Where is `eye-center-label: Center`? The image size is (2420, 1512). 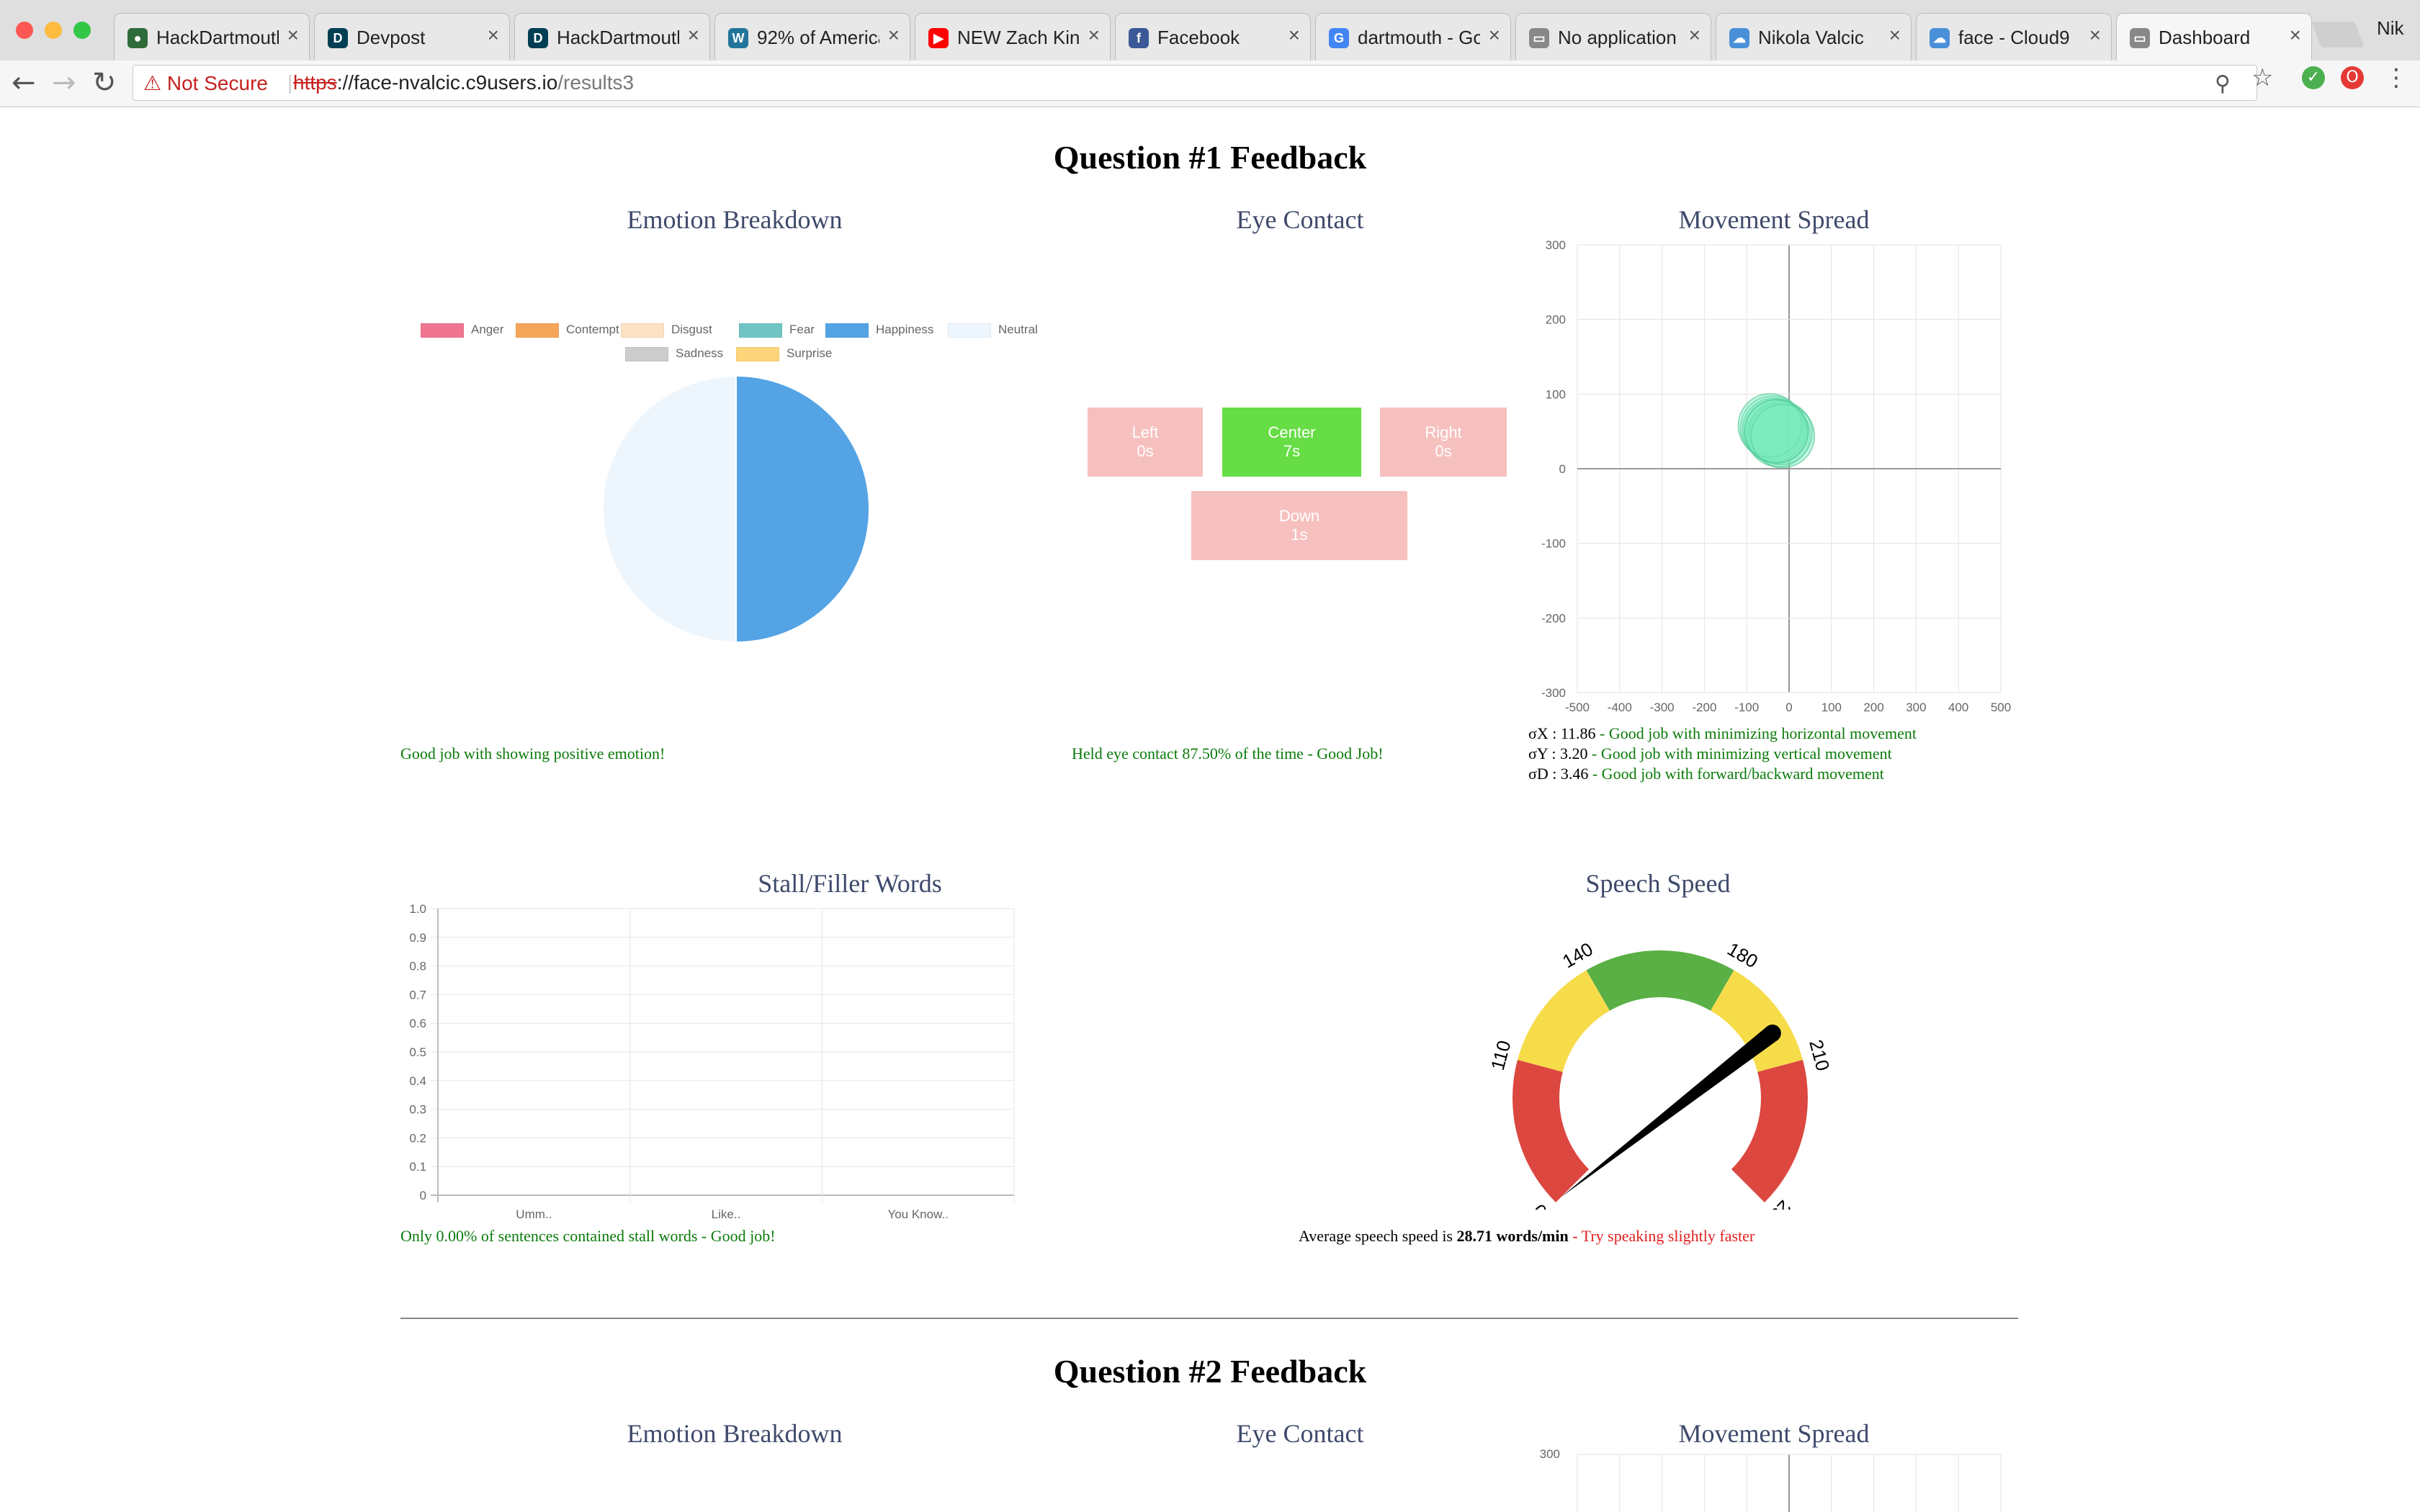 eye-center-label: Center is located at coordinates (1292, 432).